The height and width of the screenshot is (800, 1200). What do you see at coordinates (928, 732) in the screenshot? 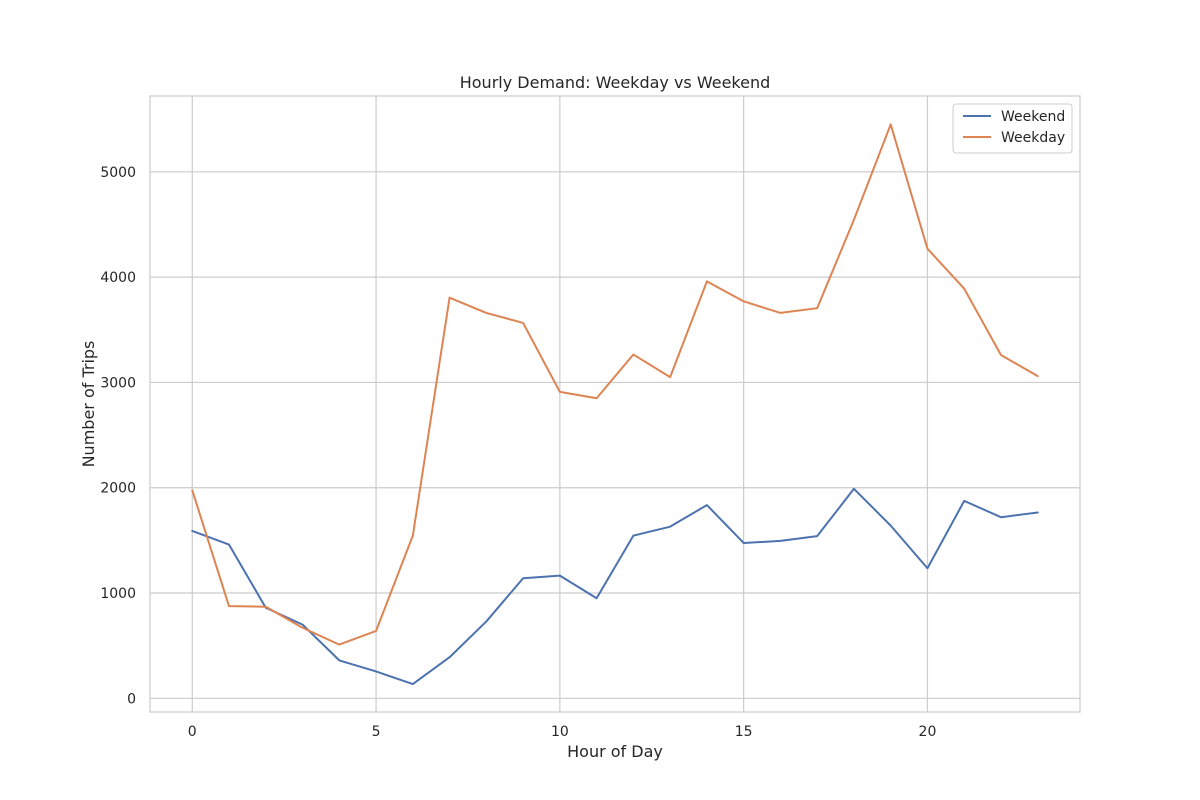
I see `x-tick-label: 20` at bounding box center [928, 732].